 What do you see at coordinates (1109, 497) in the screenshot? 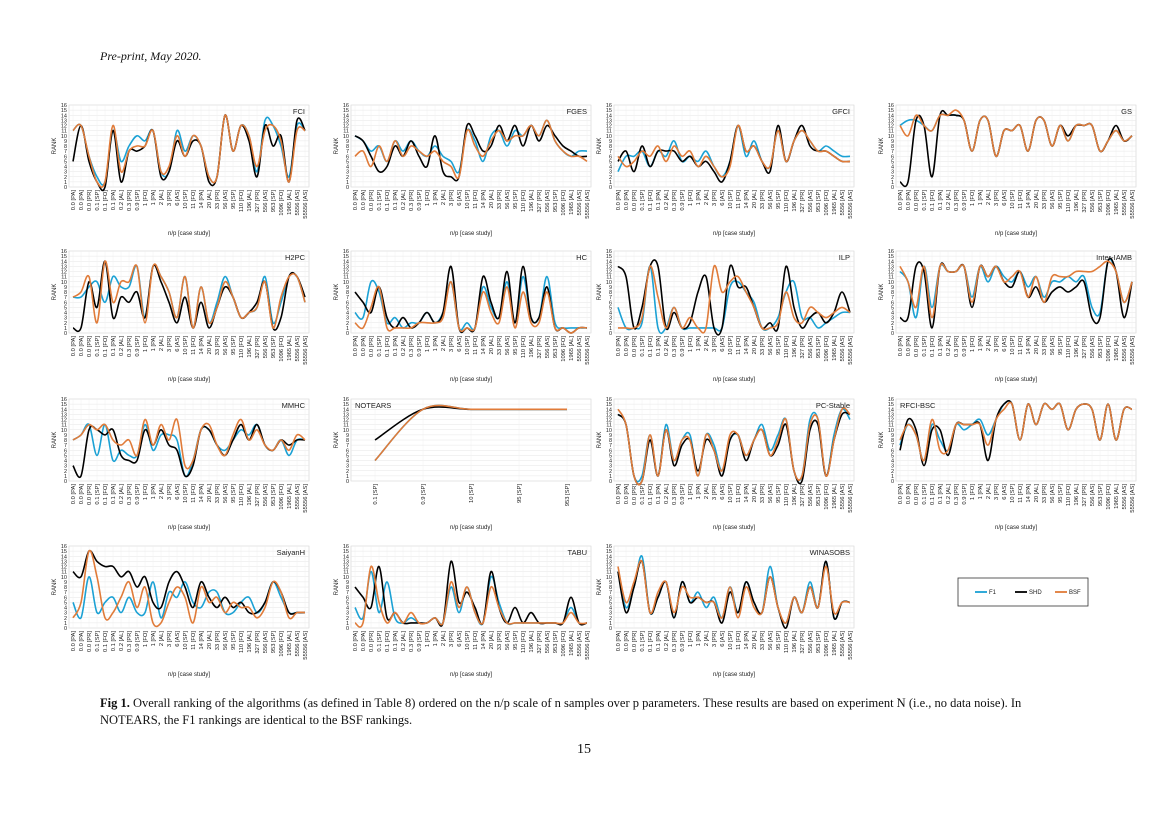
I see `x-tick-label: 1096 [FO]` at bounding box center [1109, 497].